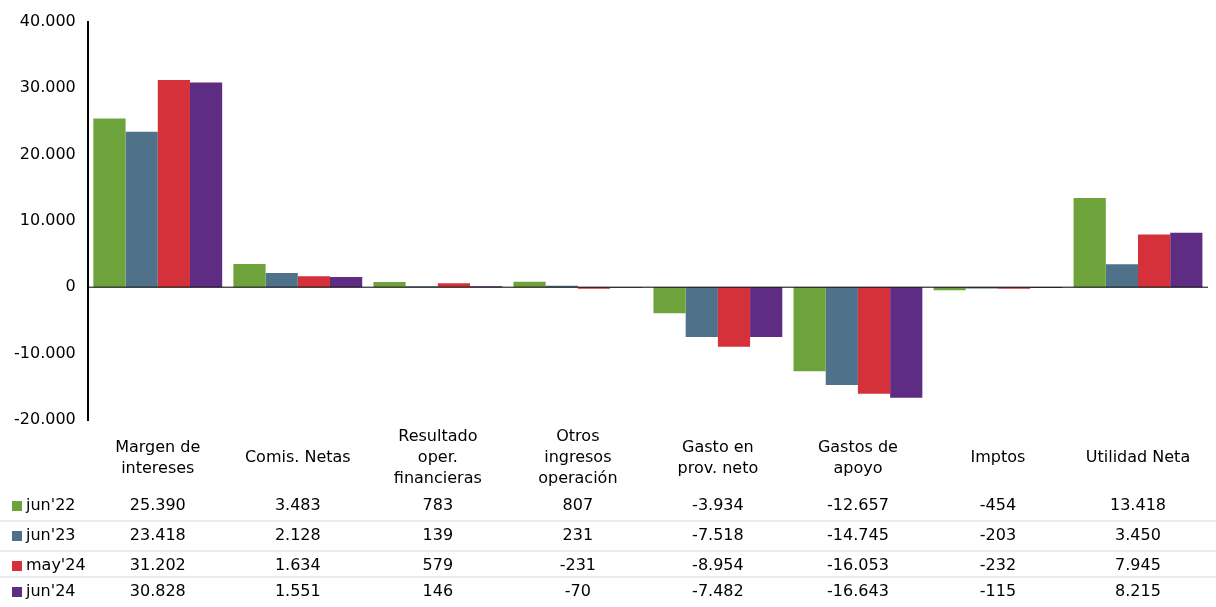  I want to click on data-label: -8.954, so click(718, 565).